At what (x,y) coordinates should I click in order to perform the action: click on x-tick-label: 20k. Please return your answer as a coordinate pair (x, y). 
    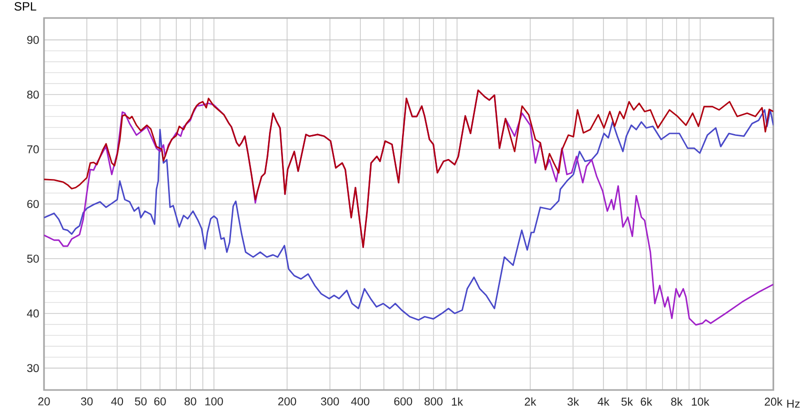
    Looking at the image, I should click on (773, 401).